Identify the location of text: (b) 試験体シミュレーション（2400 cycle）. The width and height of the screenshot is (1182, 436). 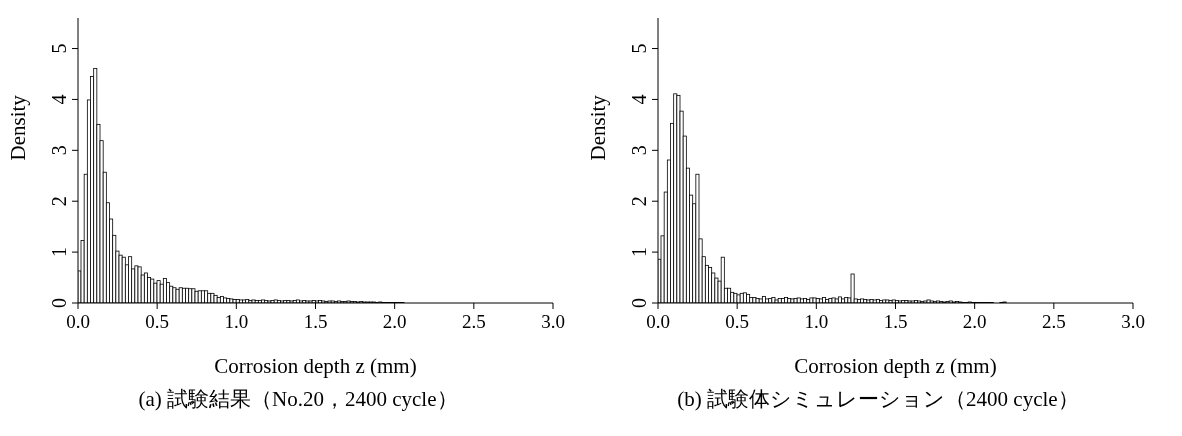
(878, 399).